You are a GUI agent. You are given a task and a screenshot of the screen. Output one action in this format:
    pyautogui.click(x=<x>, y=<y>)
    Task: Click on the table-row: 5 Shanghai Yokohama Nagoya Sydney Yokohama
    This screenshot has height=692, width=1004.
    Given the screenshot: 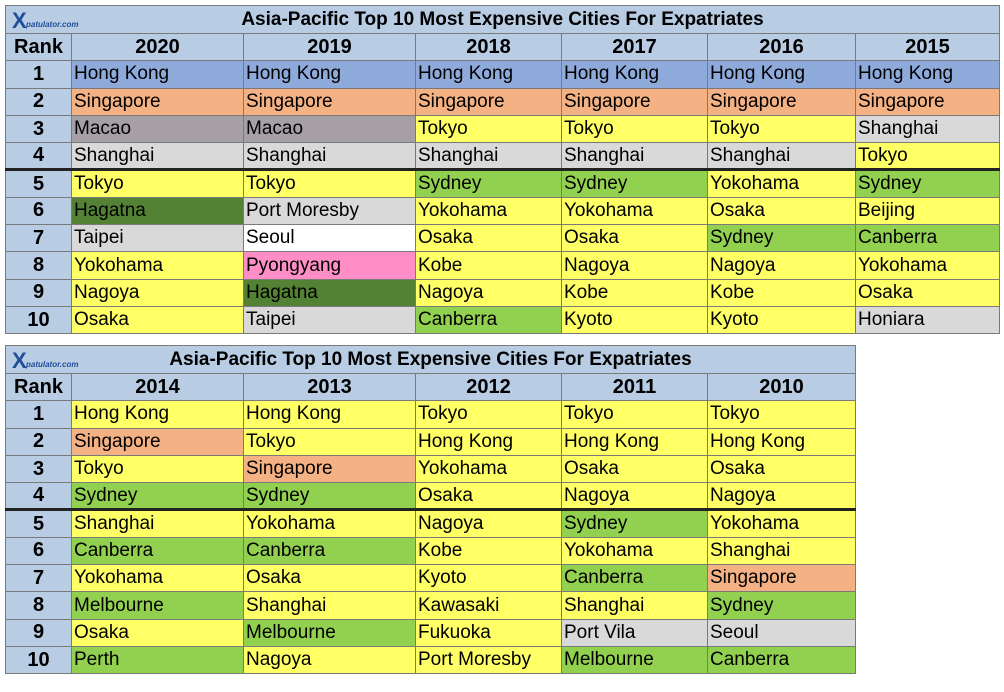 What is the action you would take?
    pyautogui.click(x=430, y=523)
    